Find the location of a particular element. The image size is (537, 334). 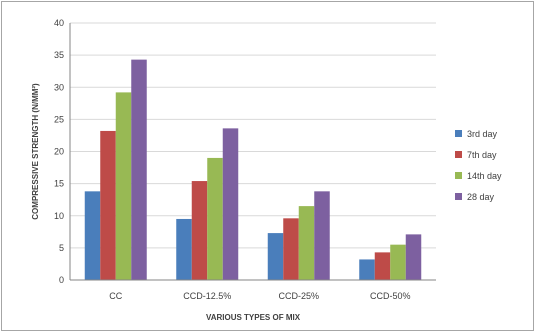

x-tick-label: CCD-50% is located at coordinates (390, 296).